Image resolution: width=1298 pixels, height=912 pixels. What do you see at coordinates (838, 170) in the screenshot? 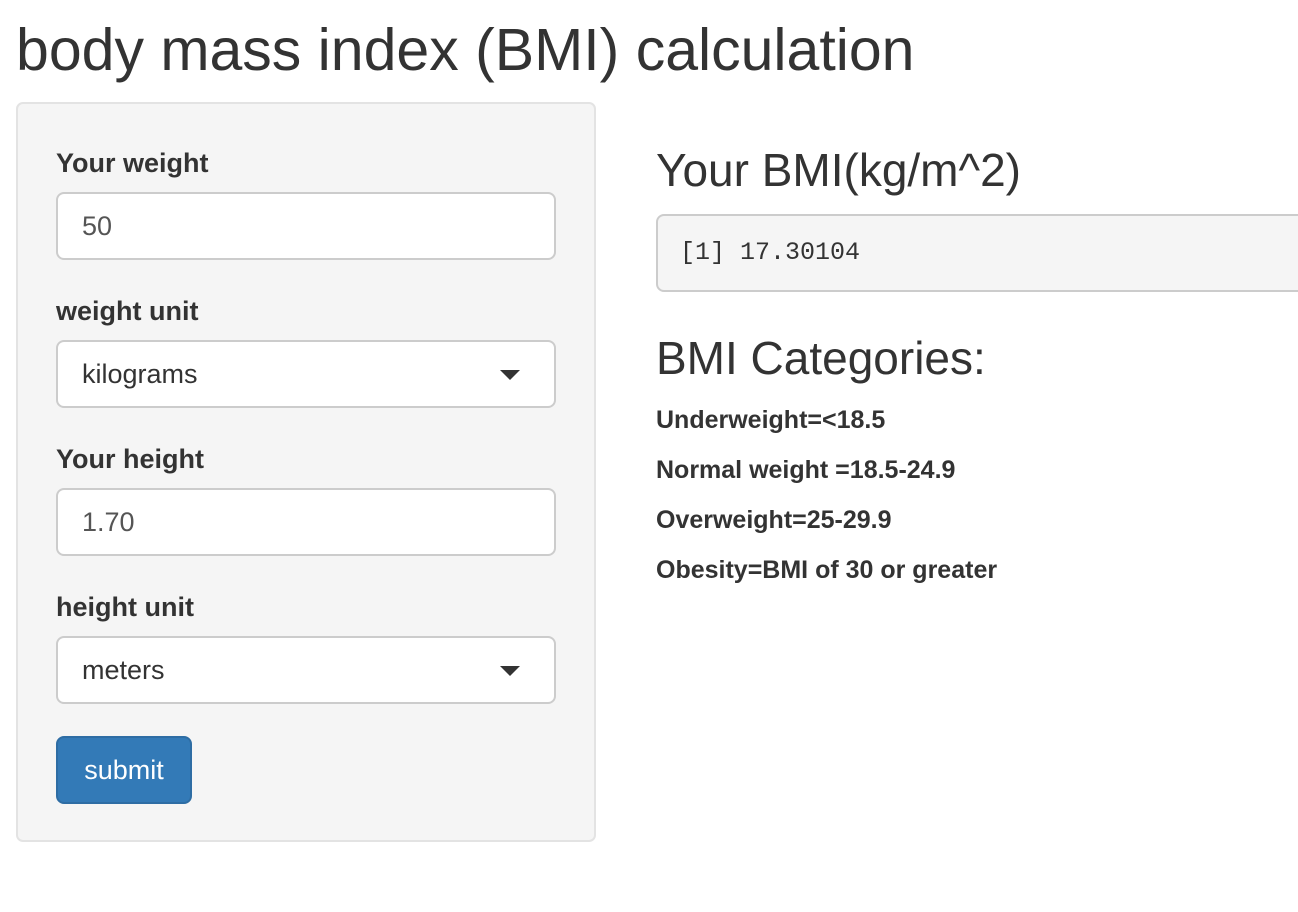
I see `bmi-heading: Your BMI(kg/m^2)` at bounding box center [838, 170].